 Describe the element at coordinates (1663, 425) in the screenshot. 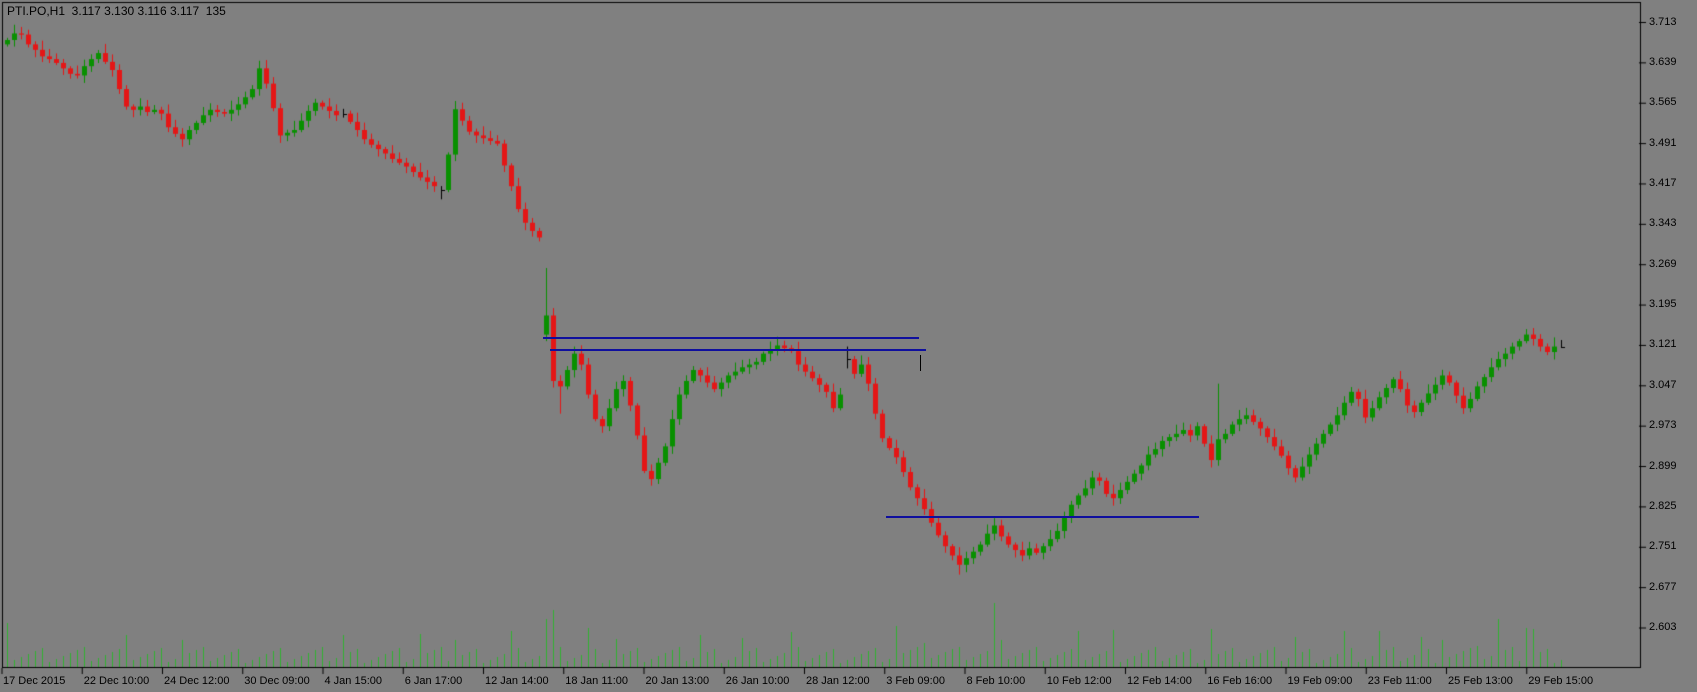

I see `price-tick-label: 2.973` at that location.